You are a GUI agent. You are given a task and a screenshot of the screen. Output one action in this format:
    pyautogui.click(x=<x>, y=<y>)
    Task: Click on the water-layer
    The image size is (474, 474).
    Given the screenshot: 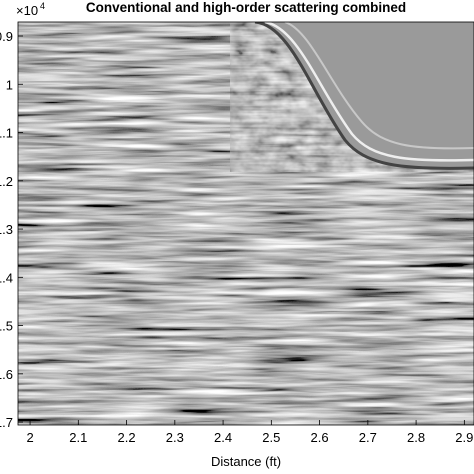 What is the action you would take?
    pyautogui.click(x=364, y=95)
    